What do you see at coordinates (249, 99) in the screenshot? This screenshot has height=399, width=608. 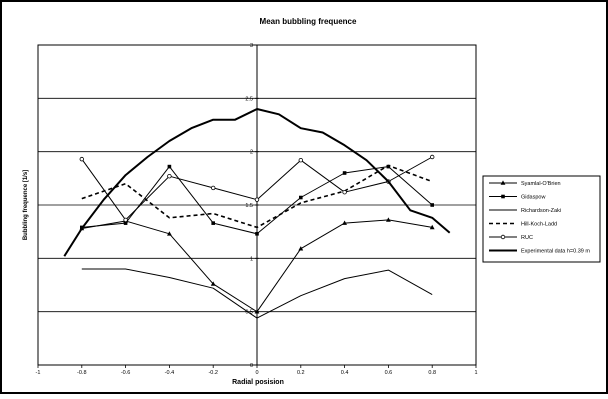 I see `y-tick-label: 2.5` at bounding box center [249, 99].